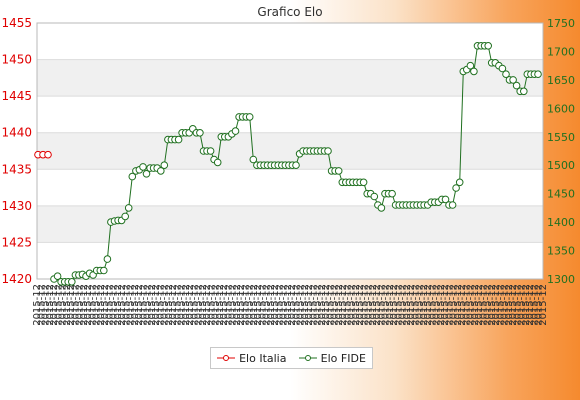  What do you see at coordinates (307, 358) in the screenshot?
I see `legend-swatch-elo-fide` at bounding box center [307, 358].